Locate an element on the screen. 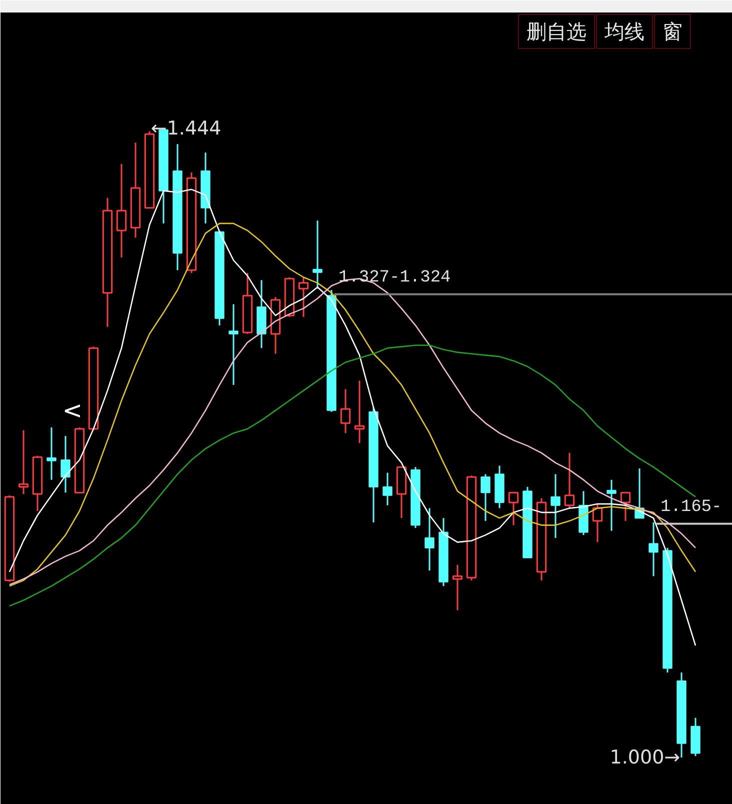 This screenshot has width=732, height=804. annotation: 1.000→ is located at coordinates (645, 757).